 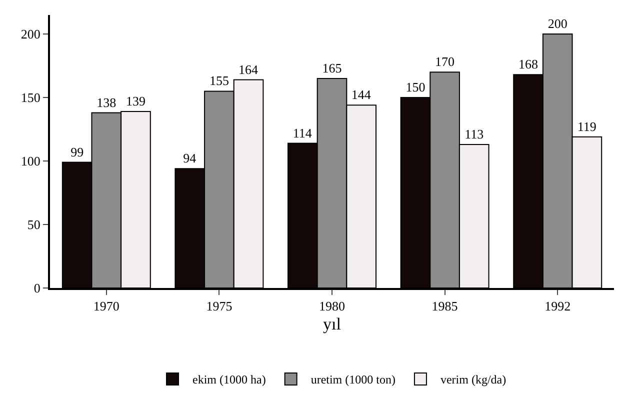 I want to click on data-label: 168, so click(x=528, y=64).